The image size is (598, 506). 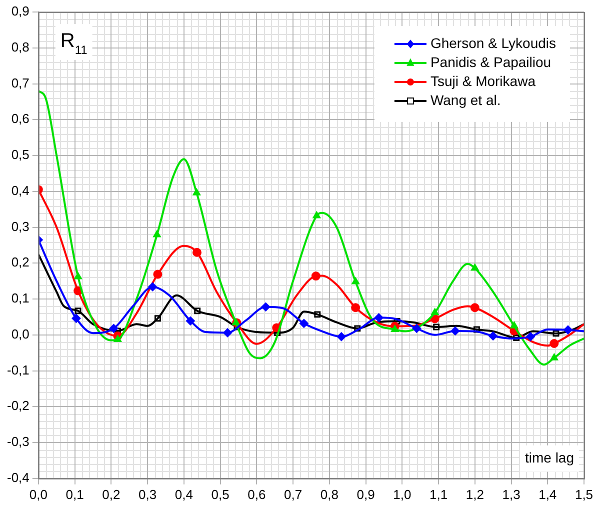 I want to click on annotation: time lag, so click(x=549, y=457).